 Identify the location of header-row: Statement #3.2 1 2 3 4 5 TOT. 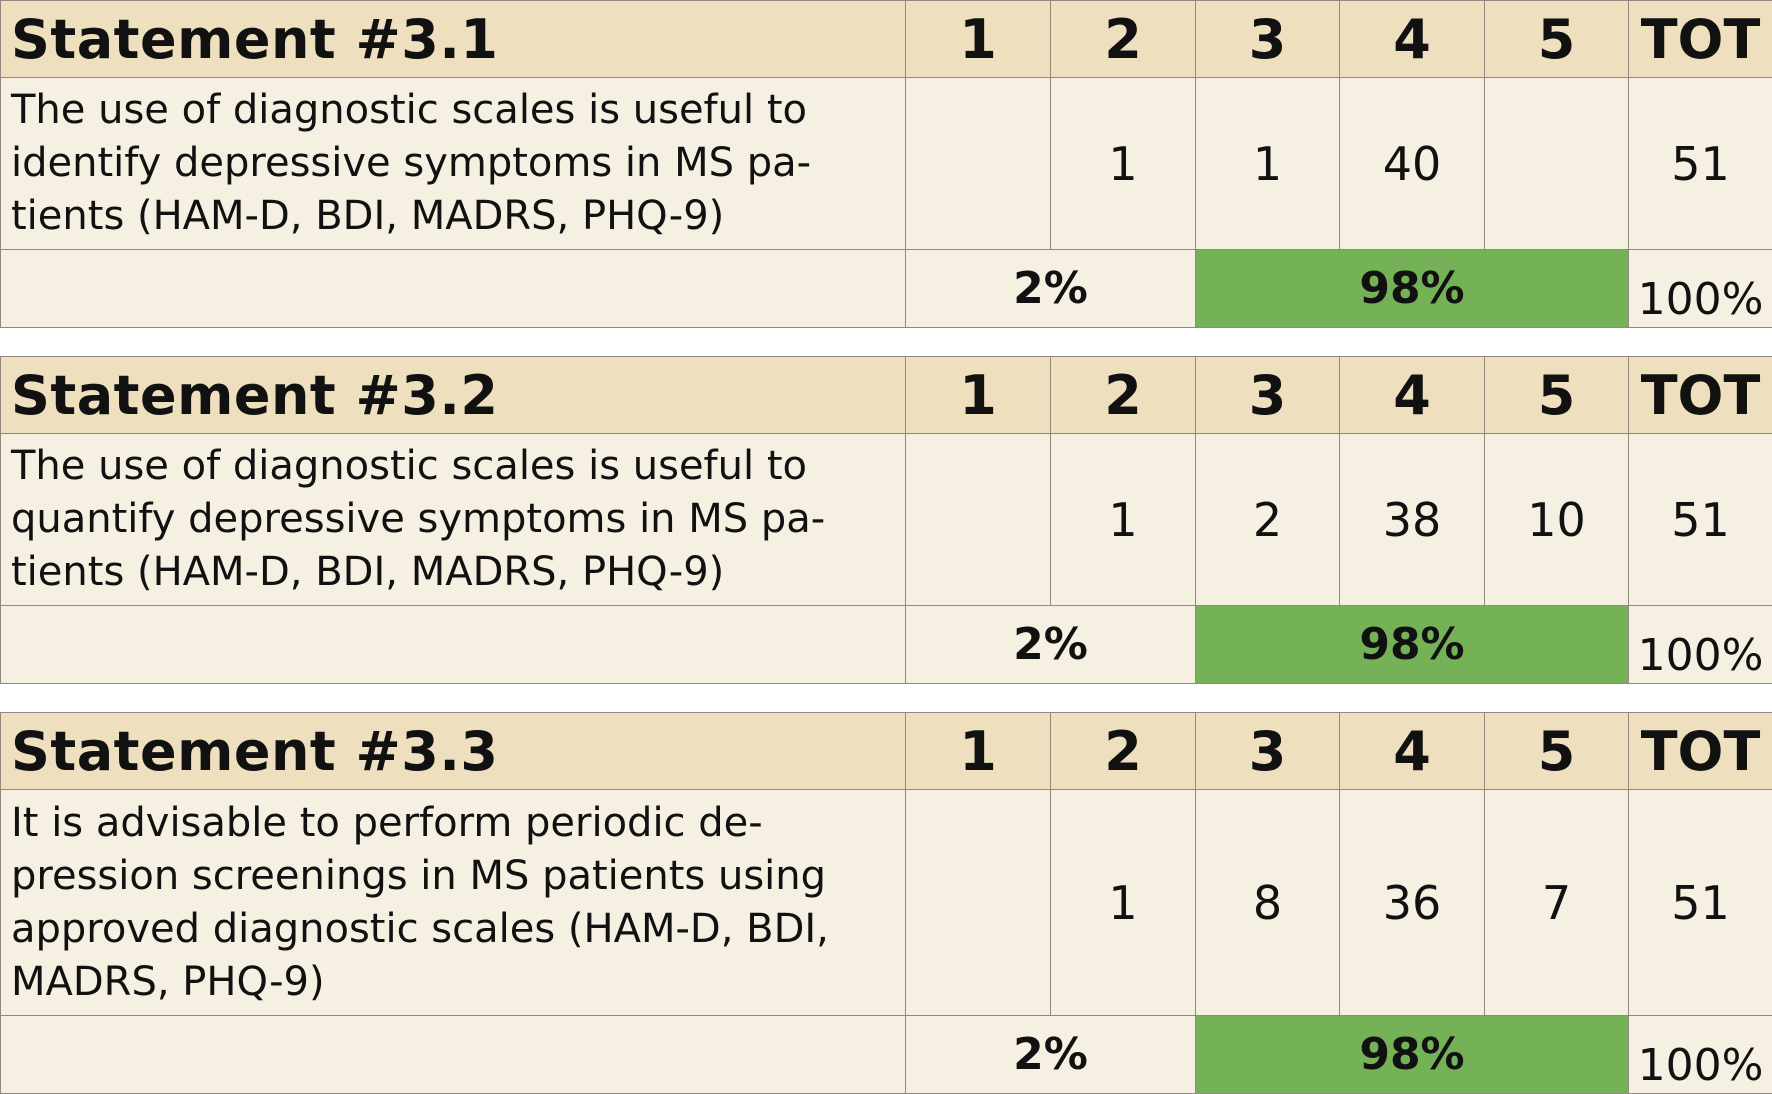
(886, 395).